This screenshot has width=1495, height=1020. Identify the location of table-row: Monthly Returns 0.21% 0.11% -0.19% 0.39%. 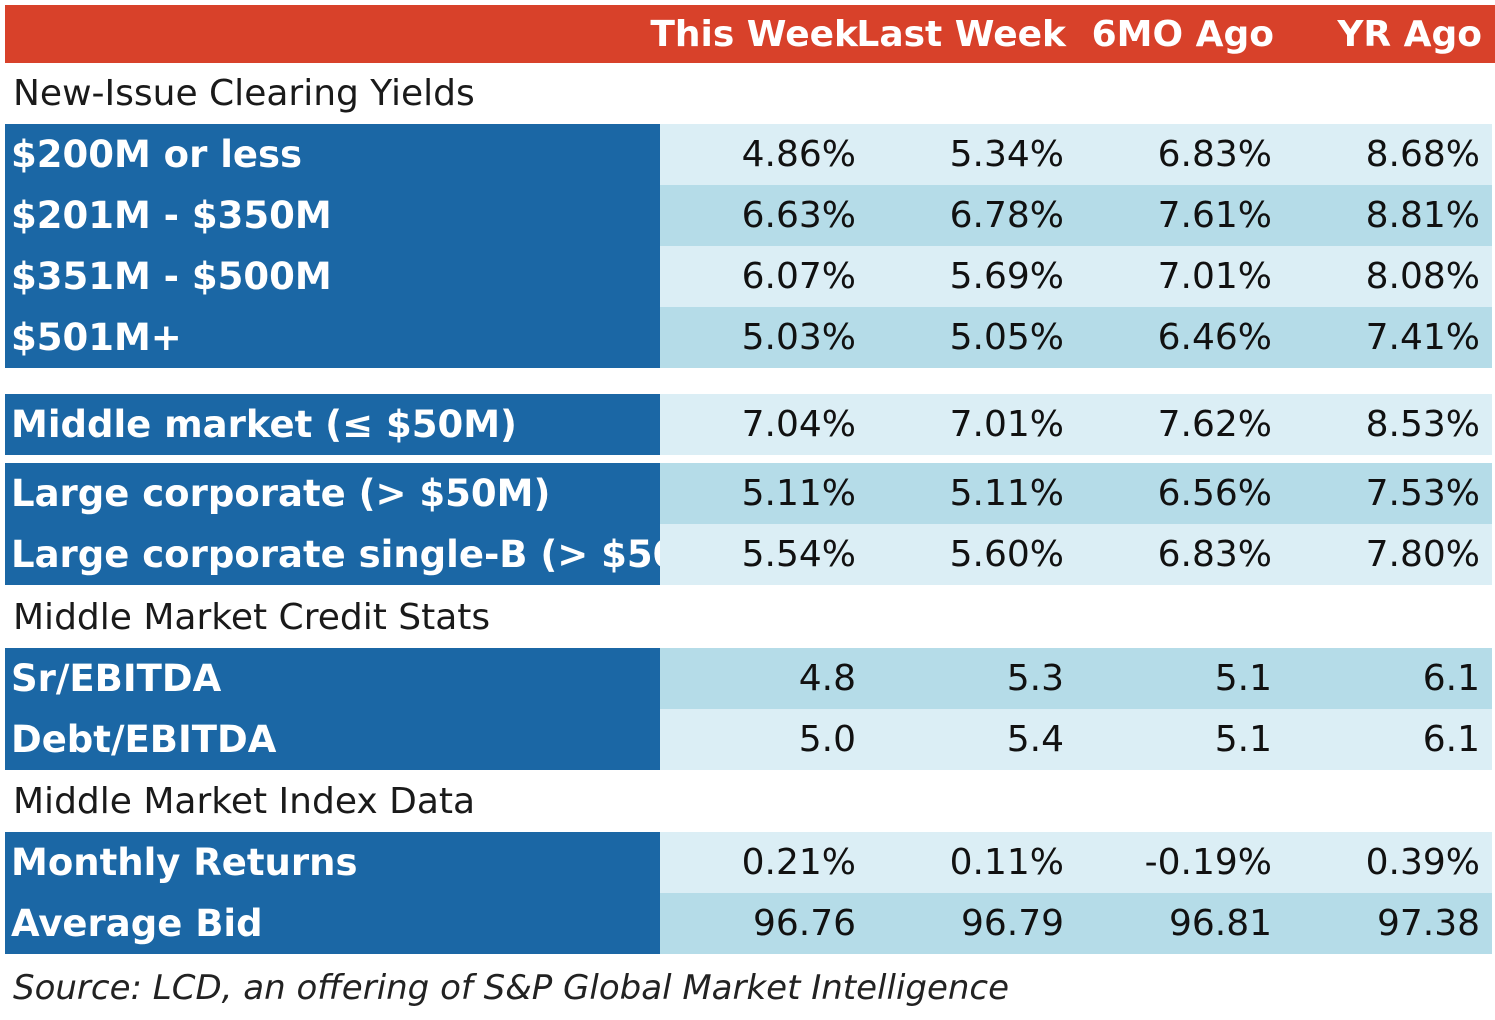
(750, 862).